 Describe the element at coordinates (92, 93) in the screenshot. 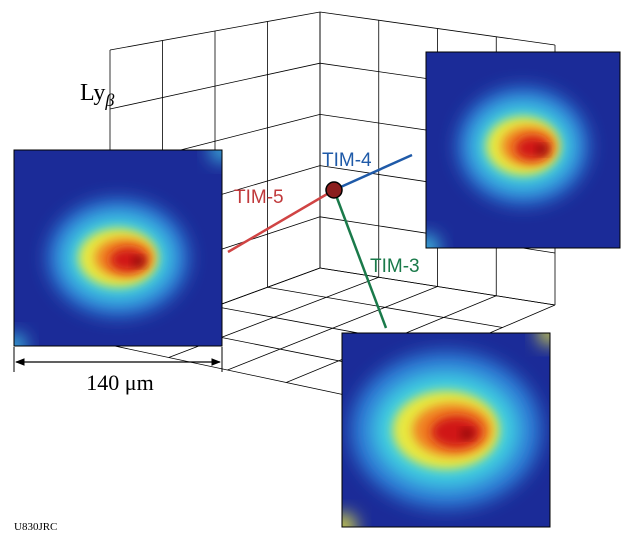

I see `axis-label-main: Ly` at that location.